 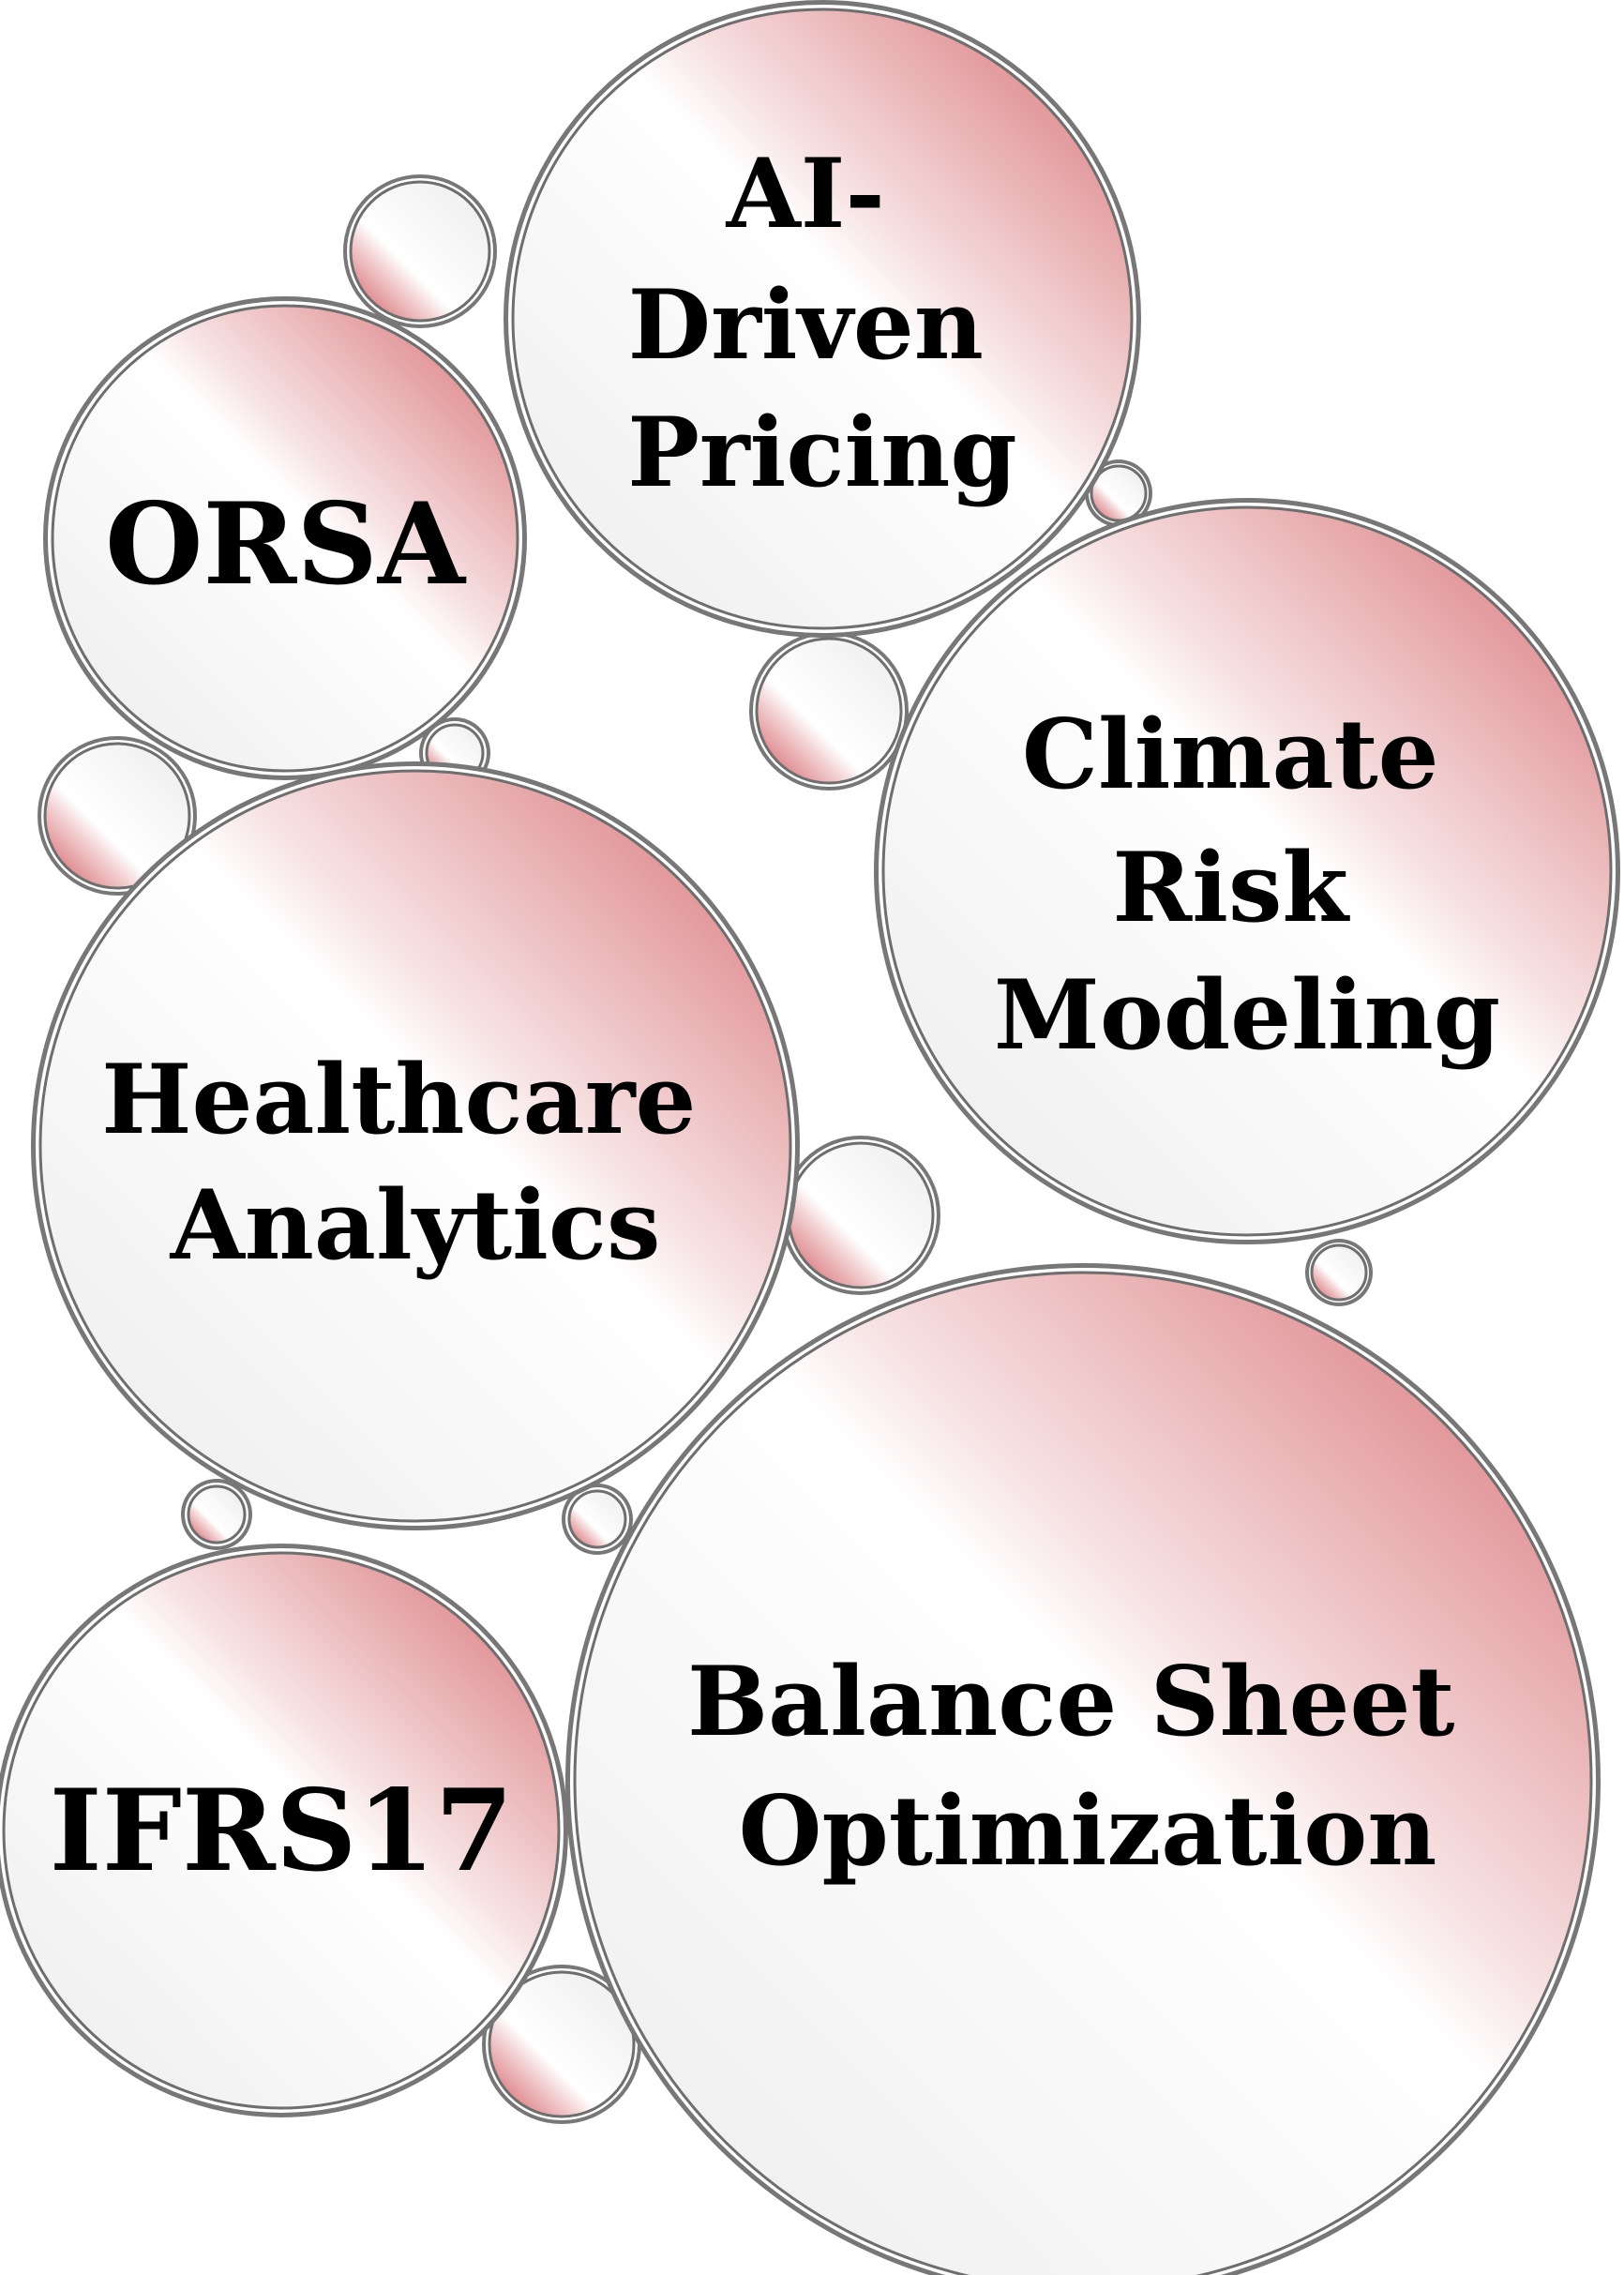 What do you see at coordinates (806, 325) in the screenshot?
I see `topic-label: Driven` at bounding box center [806, 325].